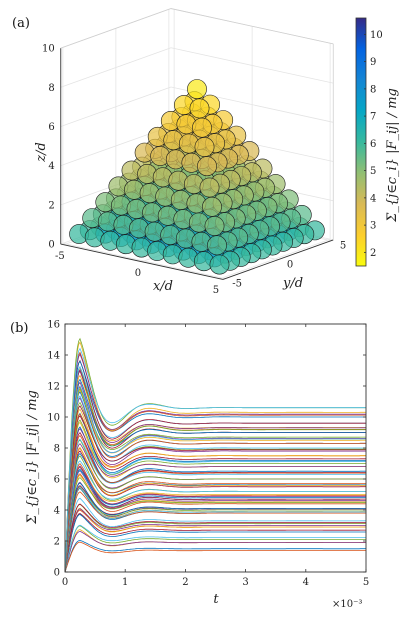  What do you see at coordinates (57, 449) in the screenshot?
I see `panel-b-y-tick: 8` at bounding box center [57, 449].